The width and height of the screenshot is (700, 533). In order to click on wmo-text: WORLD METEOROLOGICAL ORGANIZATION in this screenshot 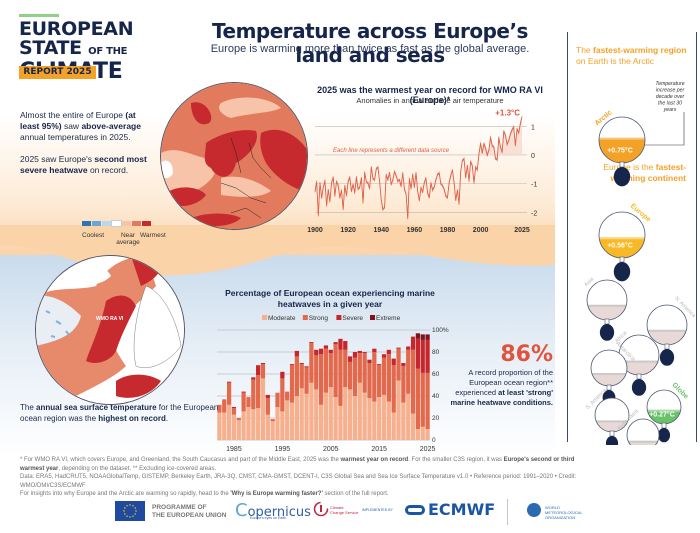, I will do `click(564, 512)`.